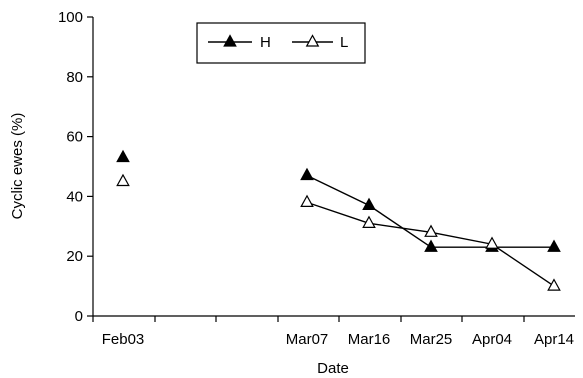 This screenshot has width=583, height=378. Describe the element at coordinates (74, 196) in the screenshot. I see `y-tick-label: 40` at that location.